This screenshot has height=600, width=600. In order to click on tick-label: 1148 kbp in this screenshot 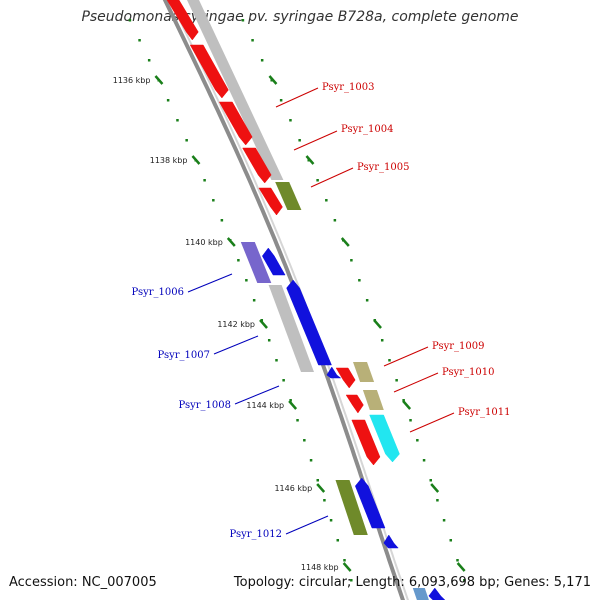, I will do `click(320, 567)`.